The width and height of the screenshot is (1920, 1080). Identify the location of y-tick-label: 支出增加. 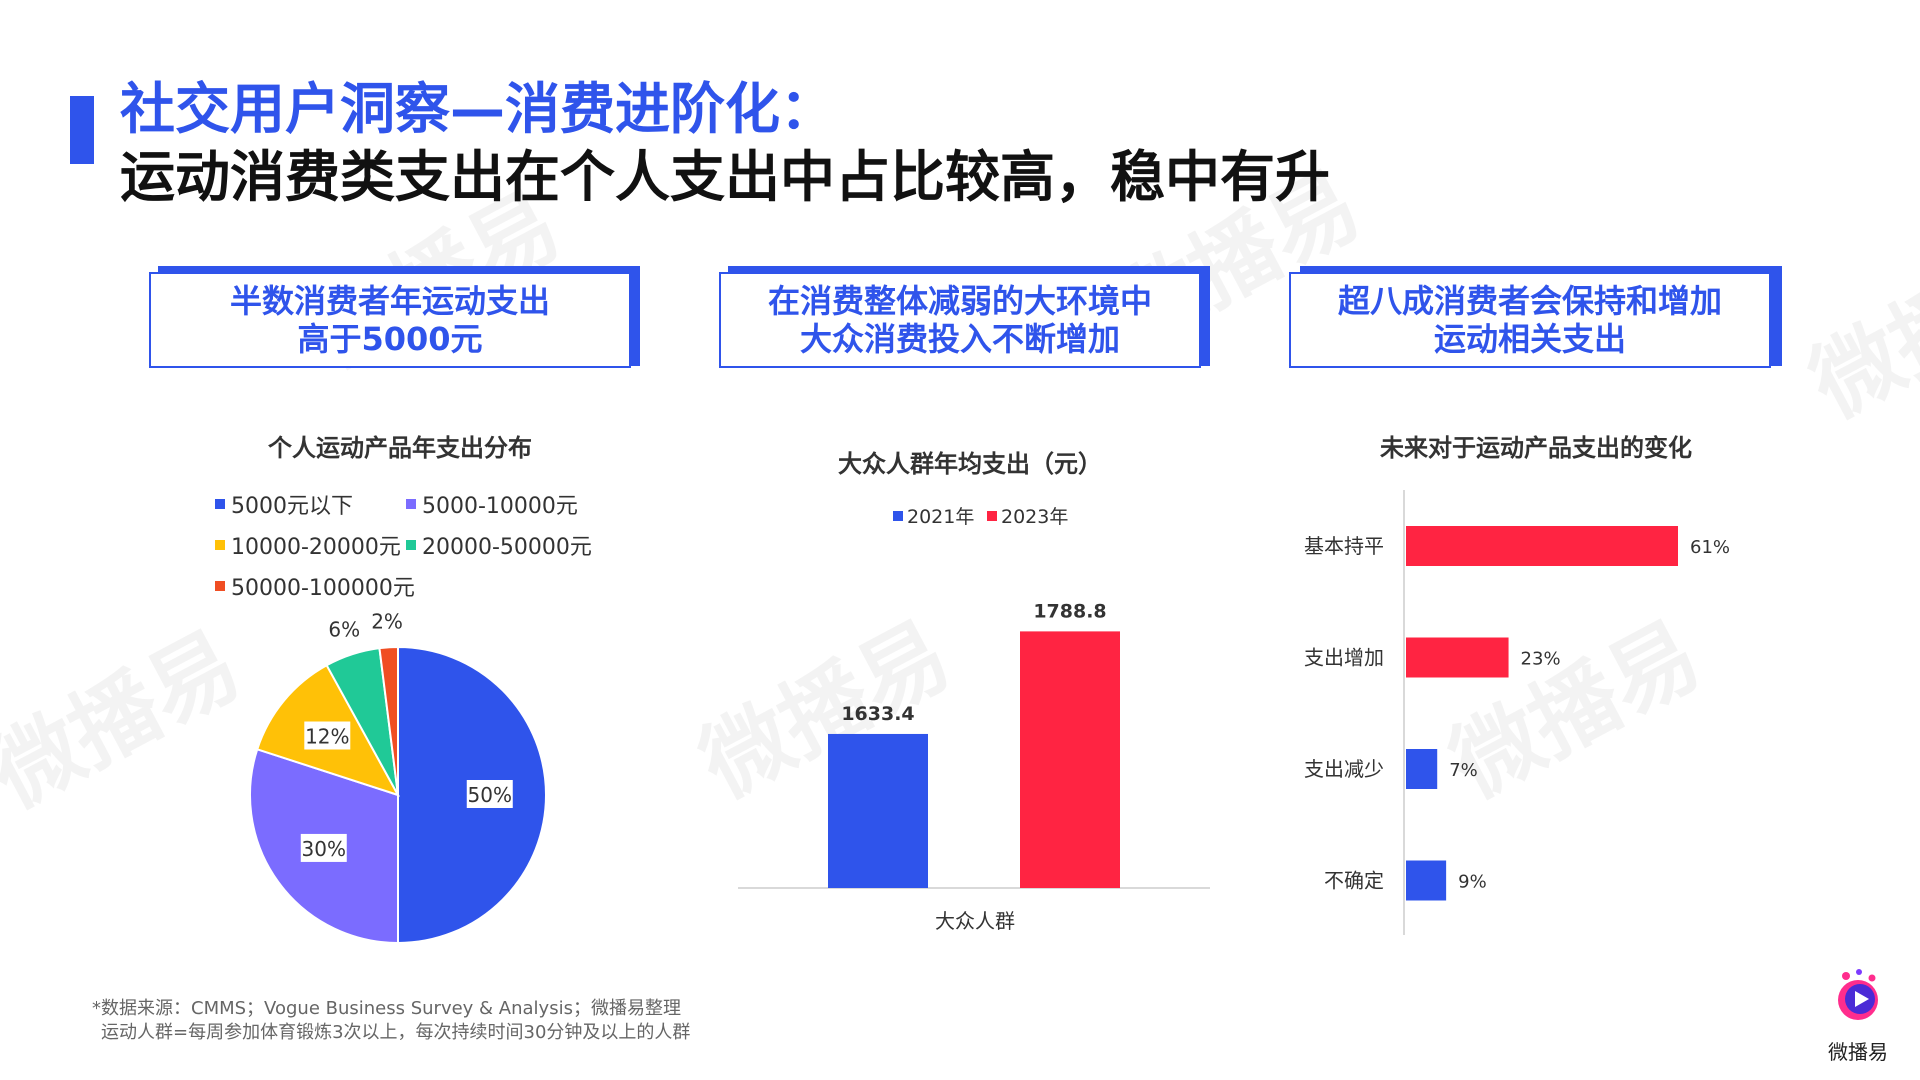
(1344, 658).